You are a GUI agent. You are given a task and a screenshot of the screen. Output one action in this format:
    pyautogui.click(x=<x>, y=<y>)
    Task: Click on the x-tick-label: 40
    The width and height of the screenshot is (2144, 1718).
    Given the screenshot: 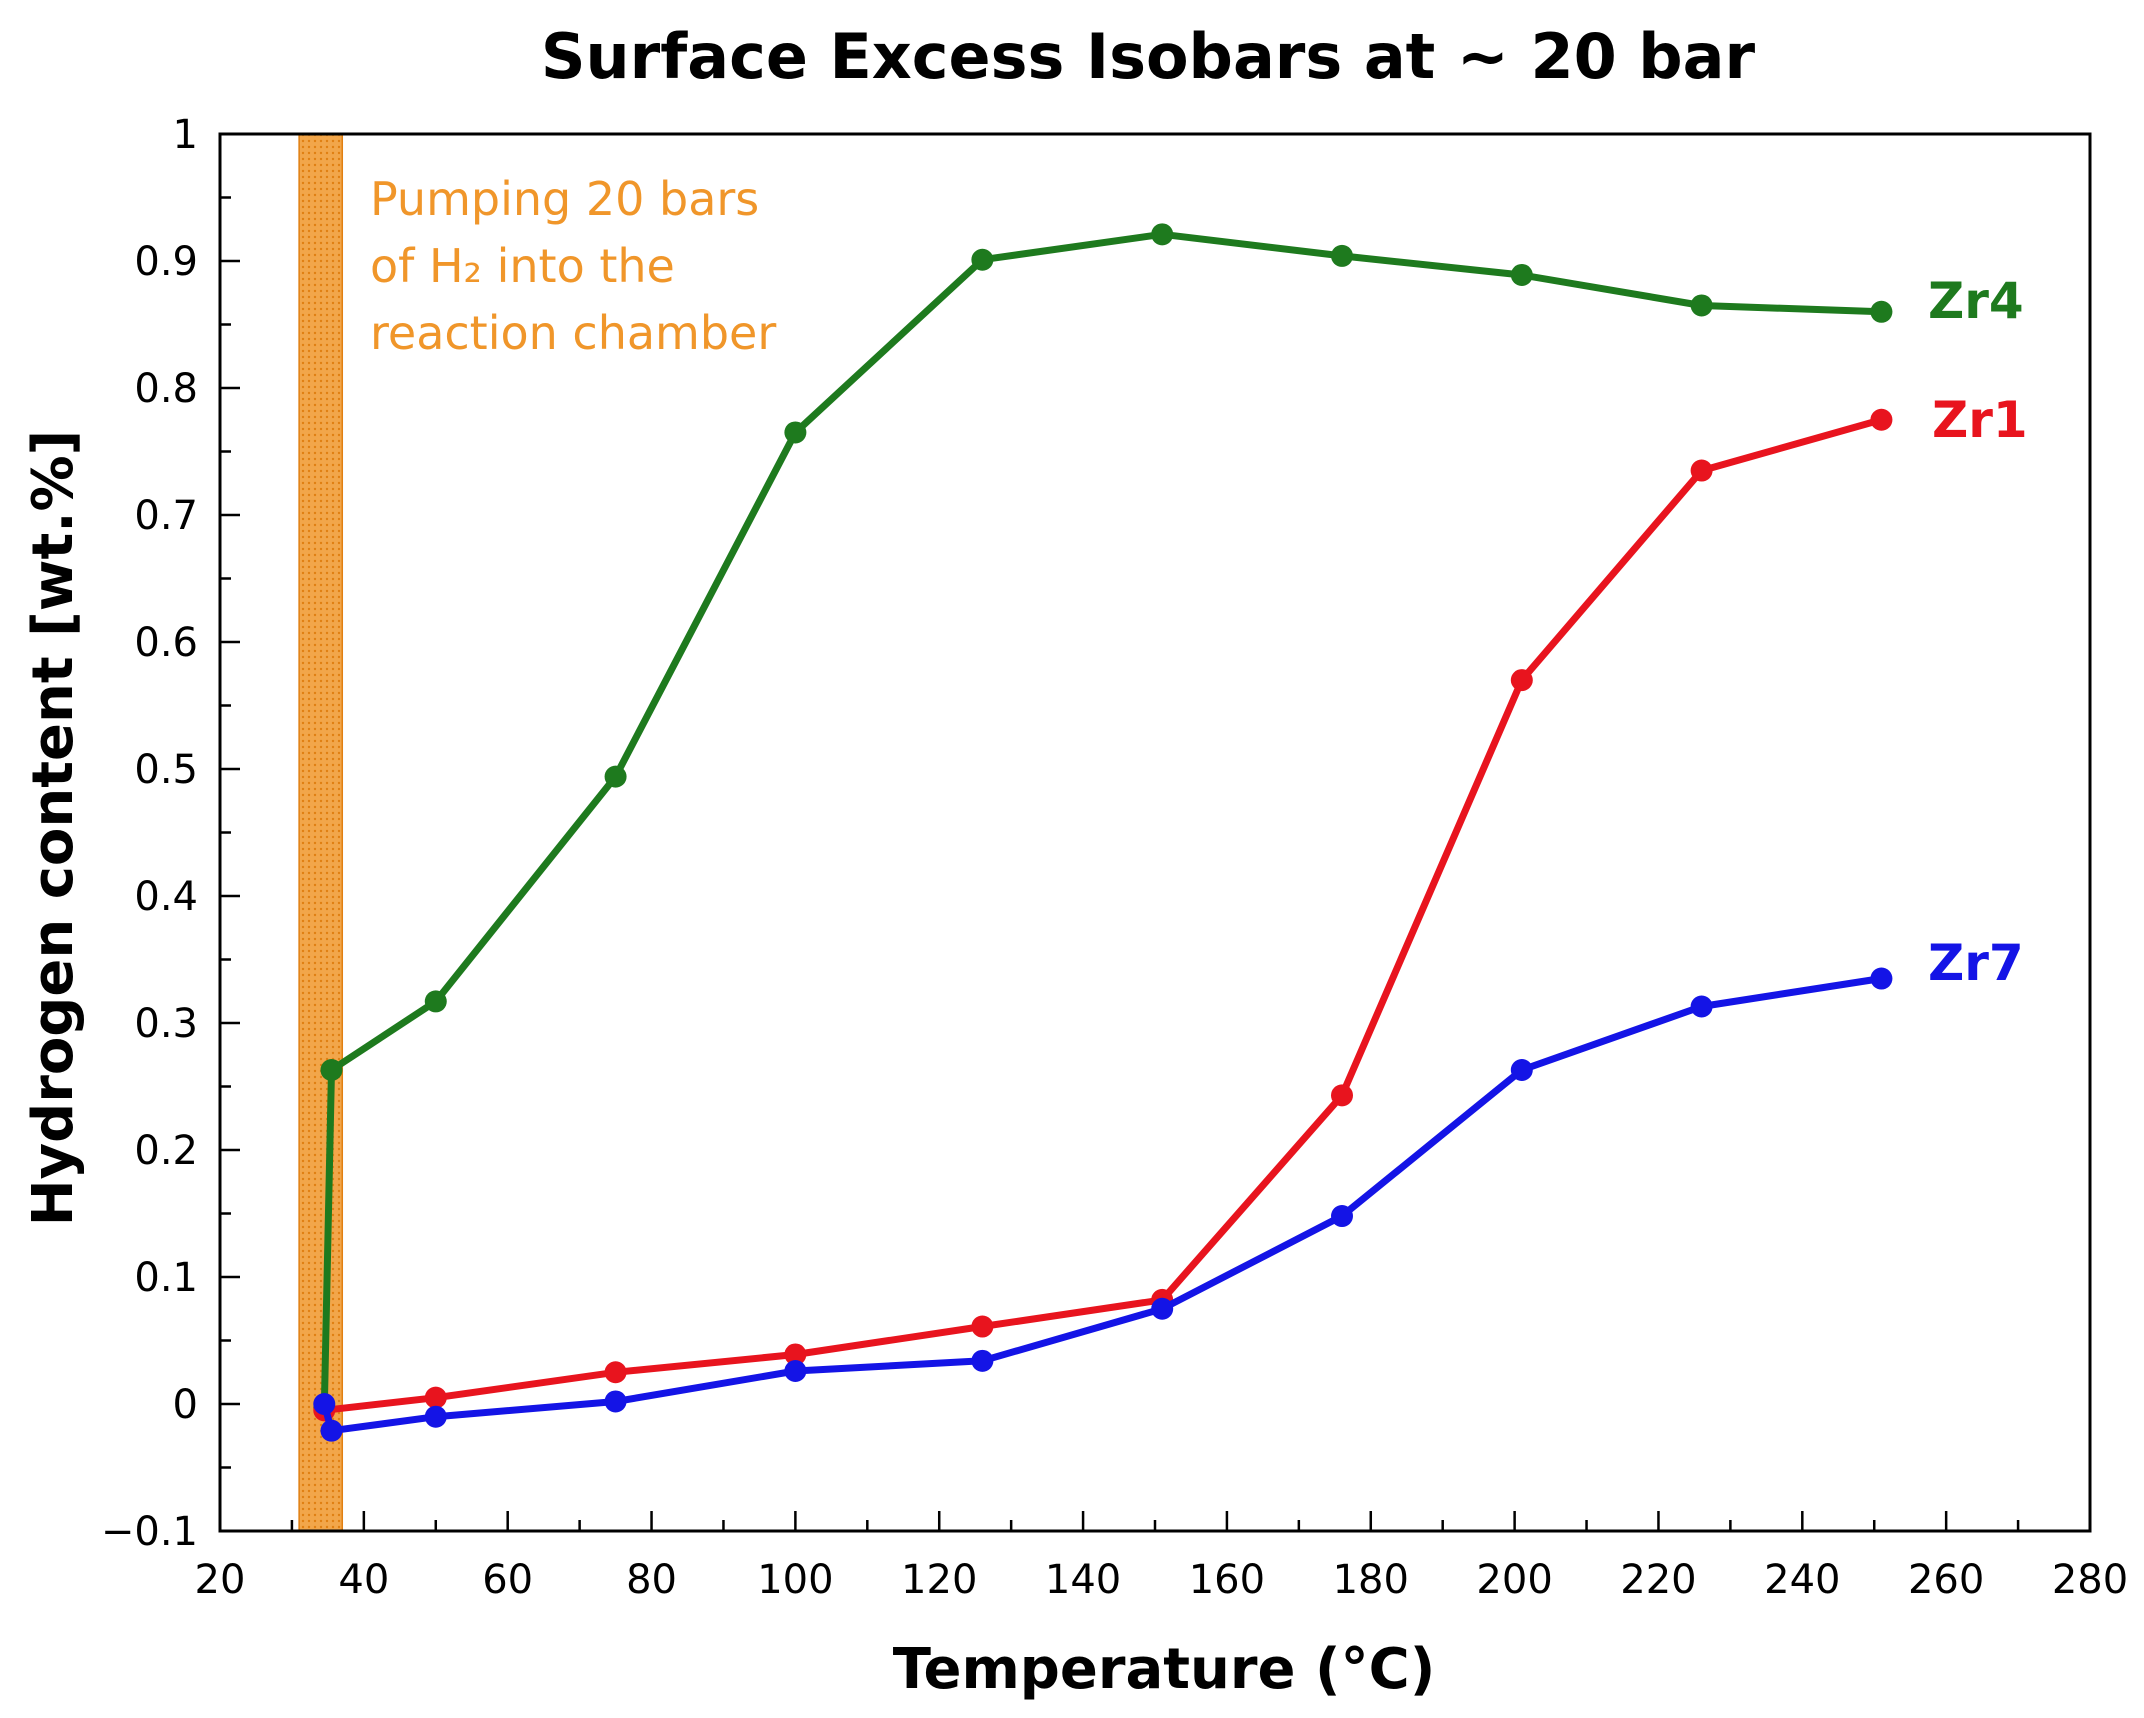 What is the action you would take?
    pyautogui.click(x=363, y=1580)
    